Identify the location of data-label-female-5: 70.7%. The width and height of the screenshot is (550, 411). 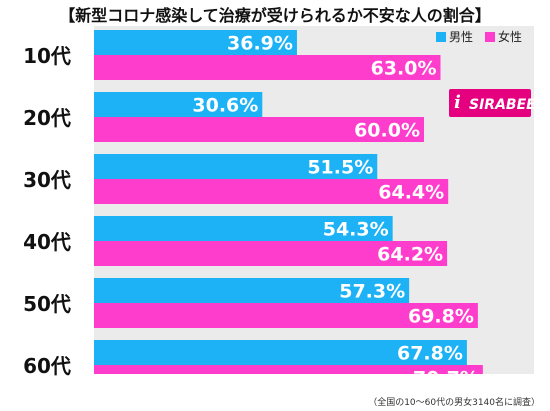
(446, 371).